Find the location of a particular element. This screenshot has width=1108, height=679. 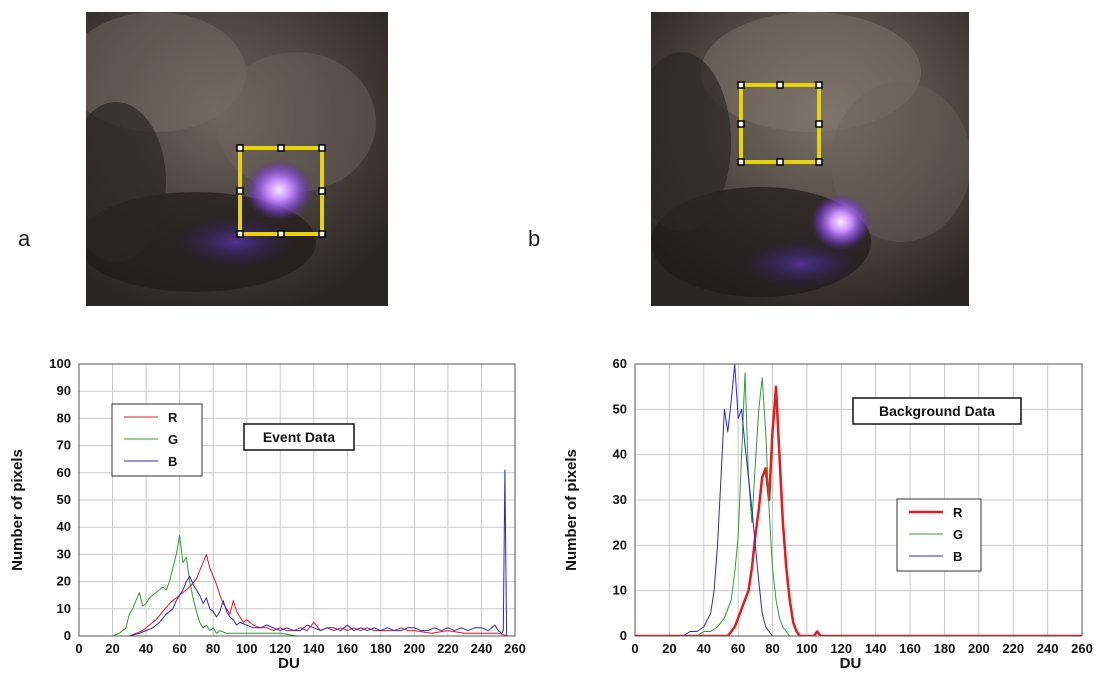

background-photo-image is located at coordinates (810, 159).